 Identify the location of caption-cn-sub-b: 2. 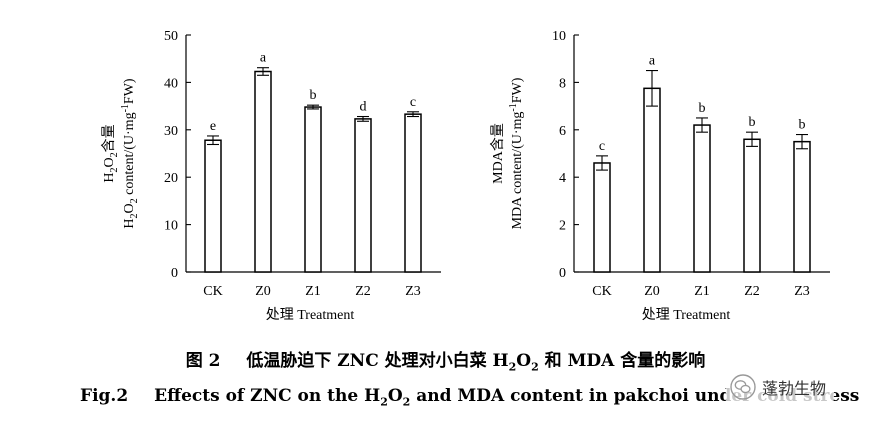
(535, 367).